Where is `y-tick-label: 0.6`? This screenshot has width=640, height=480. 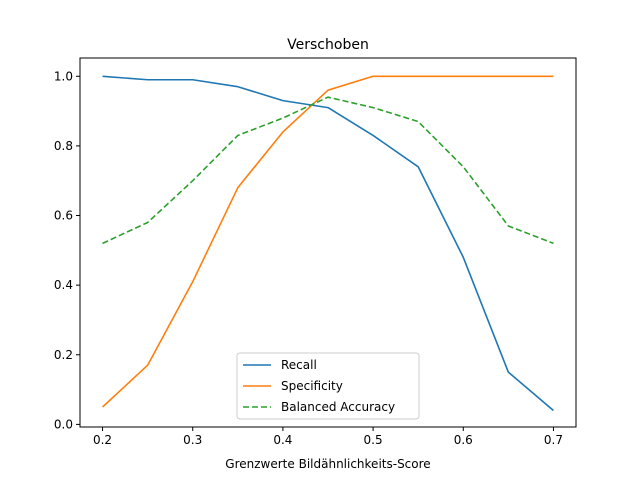 y-tick-label: 0.6 is located at coordinates (63, 216).